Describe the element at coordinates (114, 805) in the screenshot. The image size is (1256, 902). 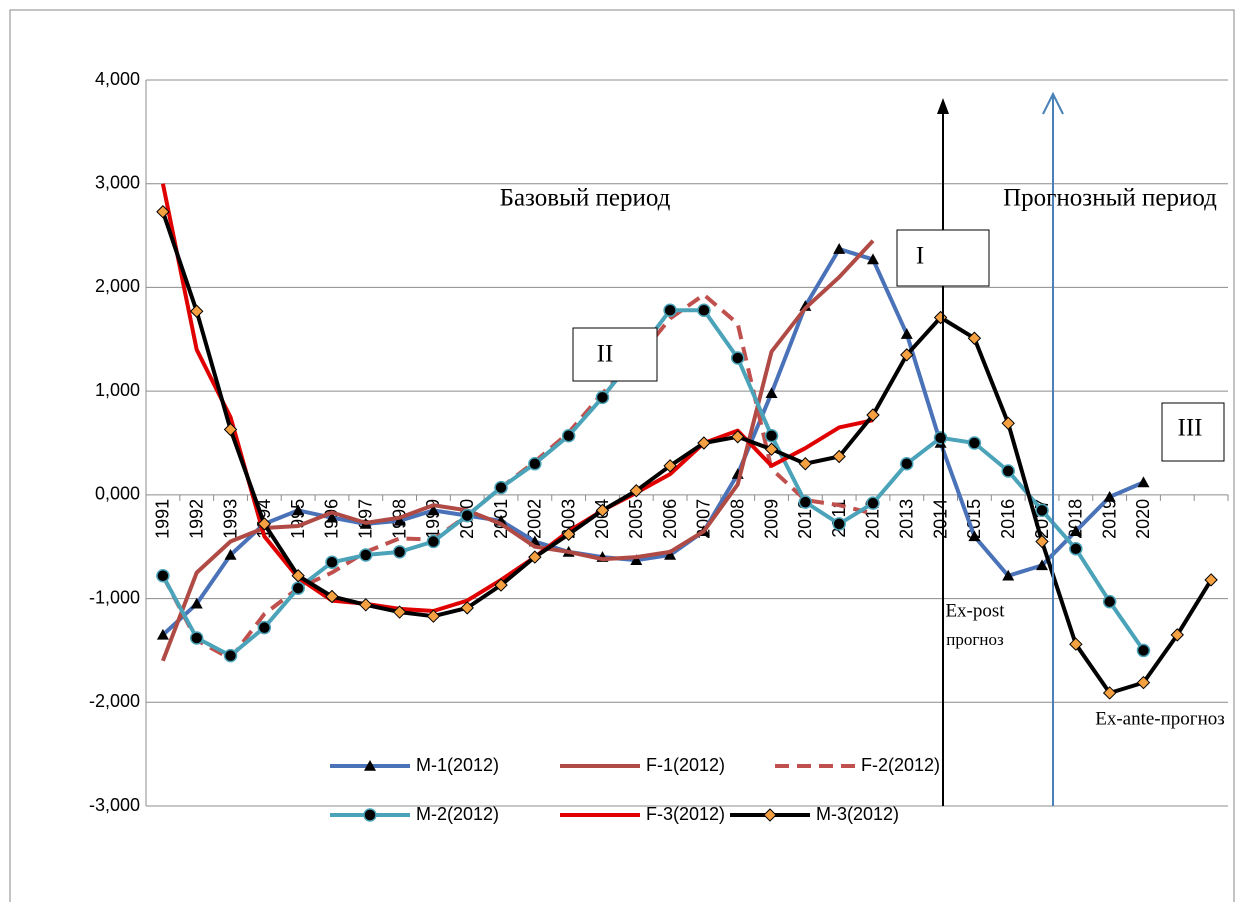
I see `y-tick-label: -3,000` at that location.